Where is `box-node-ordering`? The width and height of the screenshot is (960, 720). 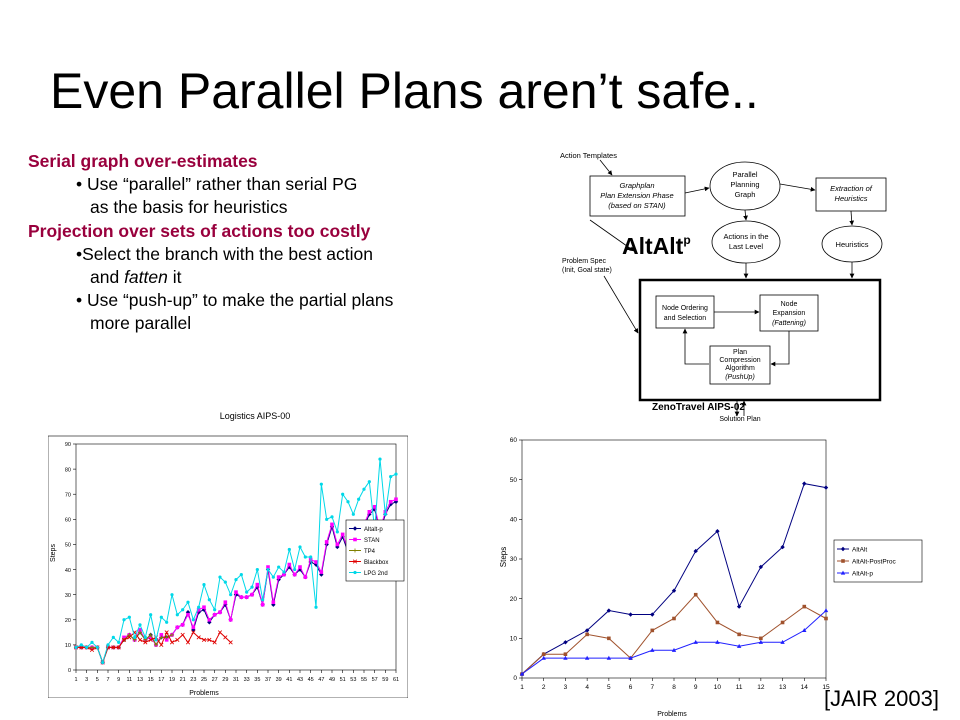 box-node-ordering is located at coordinates (685, 312).